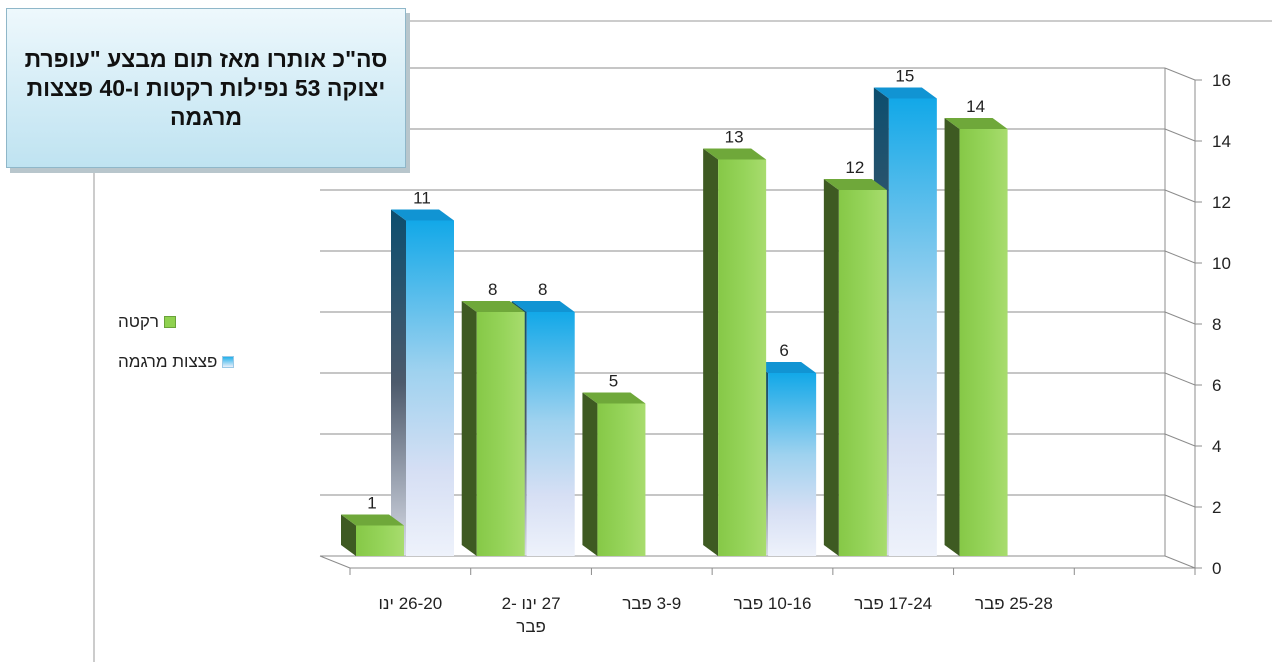 The height and width of the screenshot is (662, 1272). I want to click on x-tick-label: 10-16 פבר, so click(773, 603).